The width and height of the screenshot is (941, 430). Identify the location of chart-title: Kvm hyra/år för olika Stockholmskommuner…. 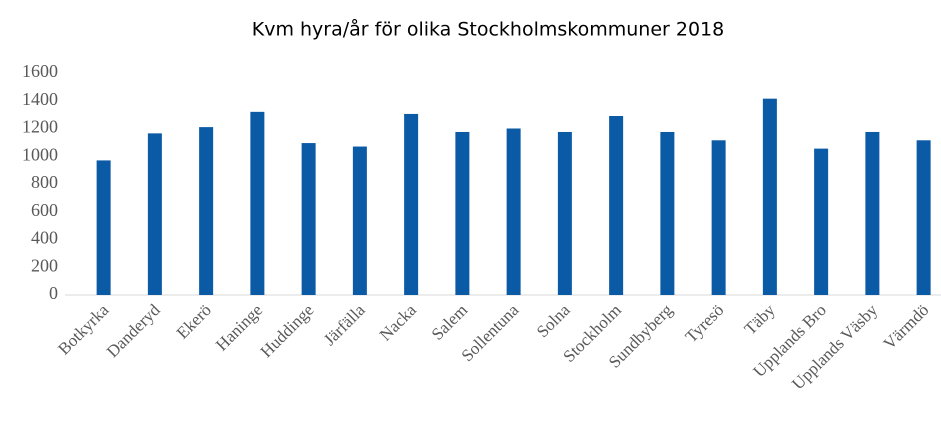
(488, 29).